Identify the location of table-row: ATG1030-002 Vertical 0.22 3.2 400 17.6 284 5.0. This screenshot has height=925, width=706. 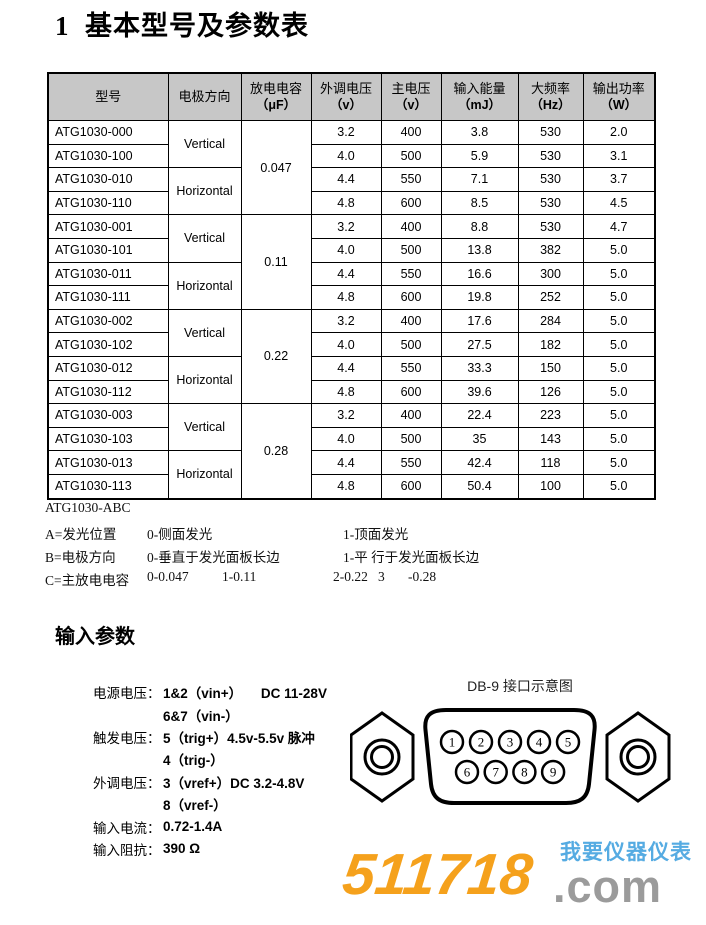
(351, 356).